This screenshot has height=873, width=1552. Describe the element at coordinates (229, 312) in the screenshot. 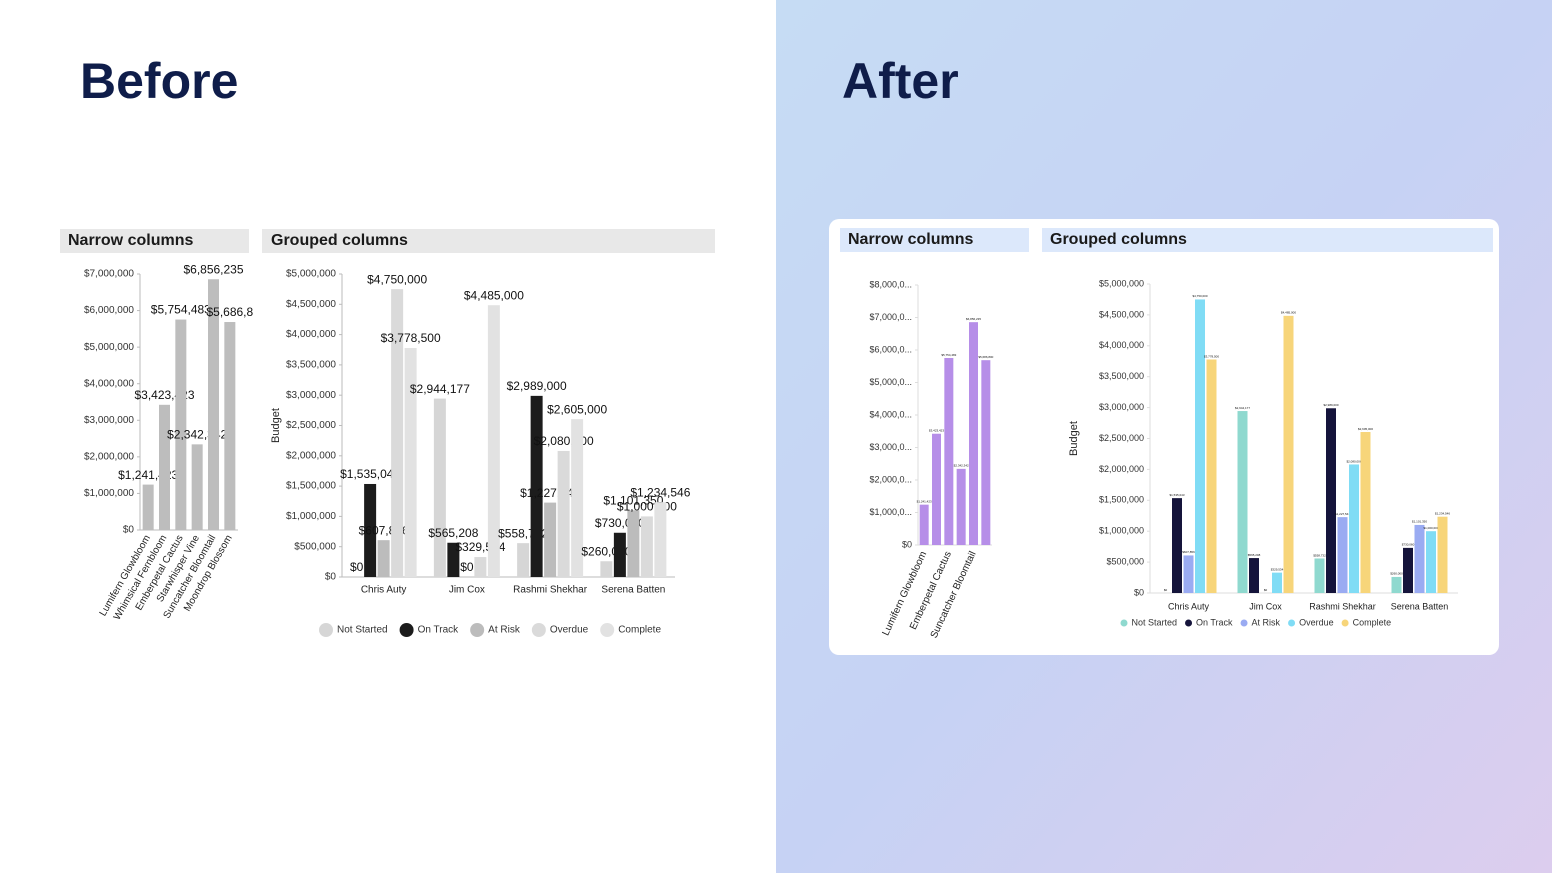

I see `data-label: $5,686,8` at that location.